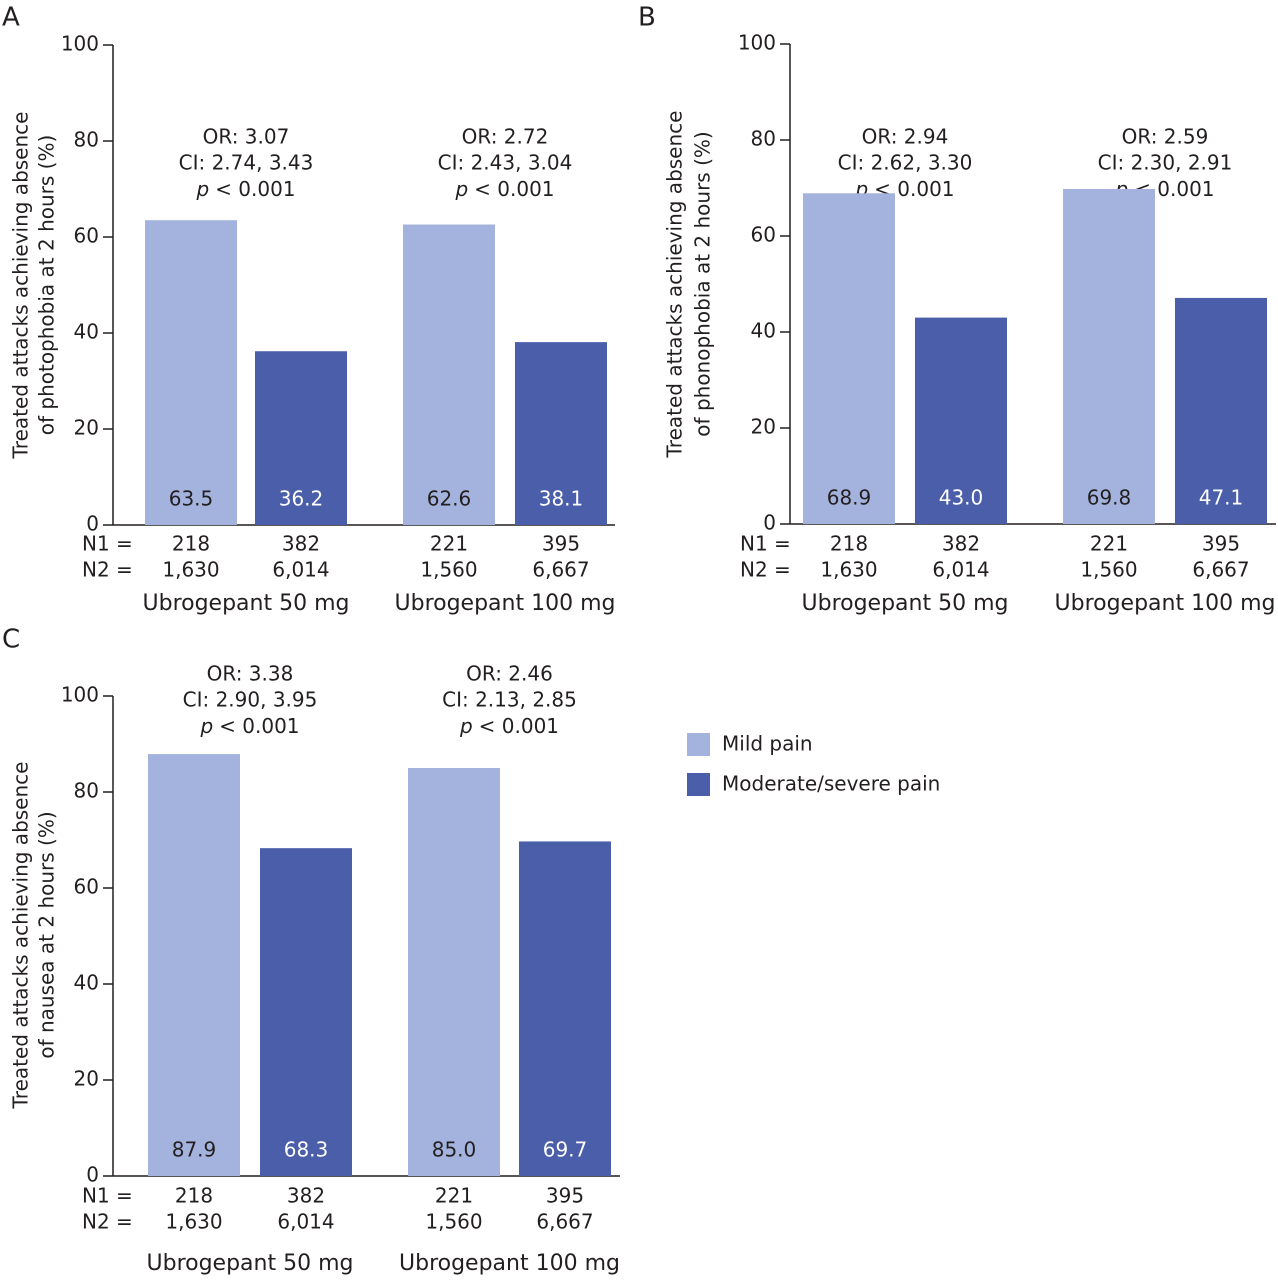  Describe the element at coordinates (703, 283) in the screenshot. I see `y-axis-title: of phonophobia at 2 hours (%)` at that location.